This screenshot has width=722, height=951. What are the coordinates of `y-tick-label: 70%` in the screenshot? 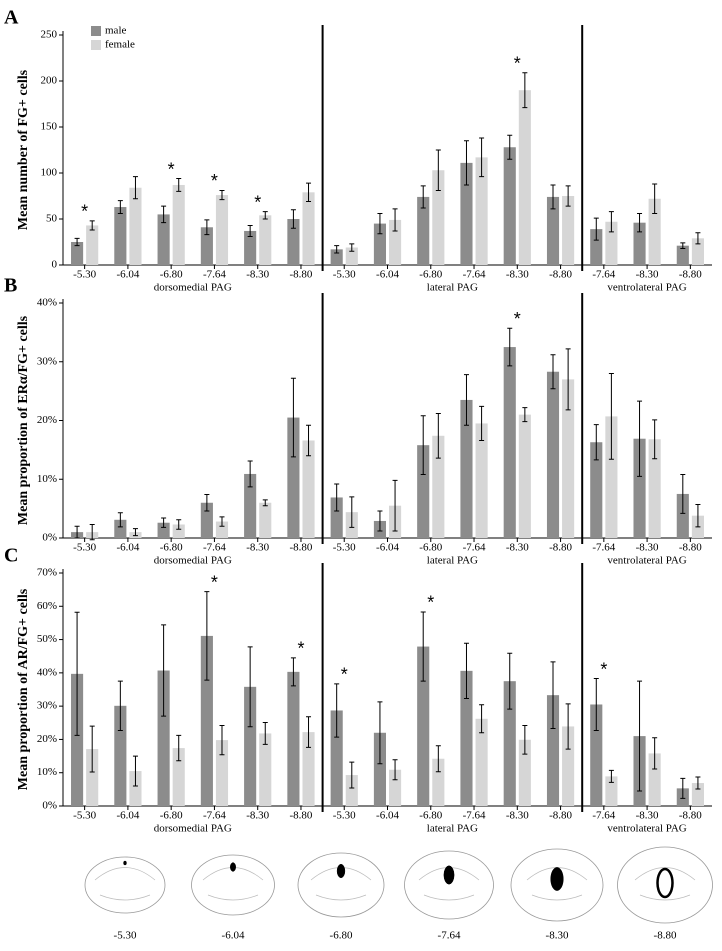 It's located at (47, 573).